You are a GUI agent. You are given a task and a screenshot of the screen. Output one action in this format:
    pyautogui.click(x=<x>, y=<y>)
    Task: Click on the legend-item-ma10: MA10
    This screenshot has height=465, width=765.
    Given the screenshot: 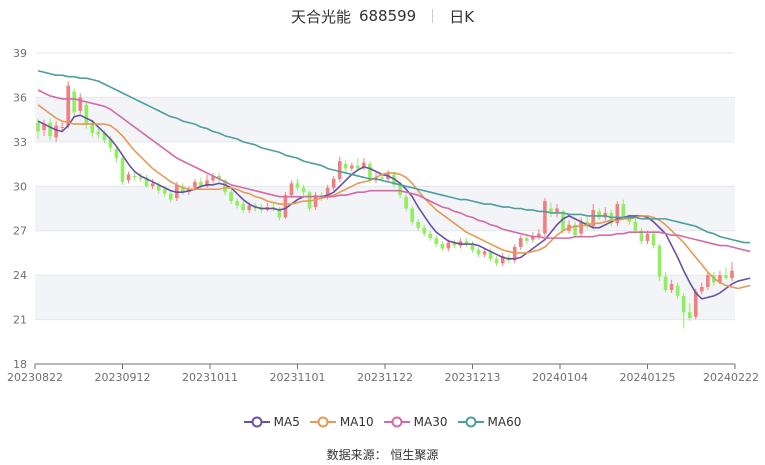 What is the action you would take?
    pyautogui.click(x=341, y=422)
    